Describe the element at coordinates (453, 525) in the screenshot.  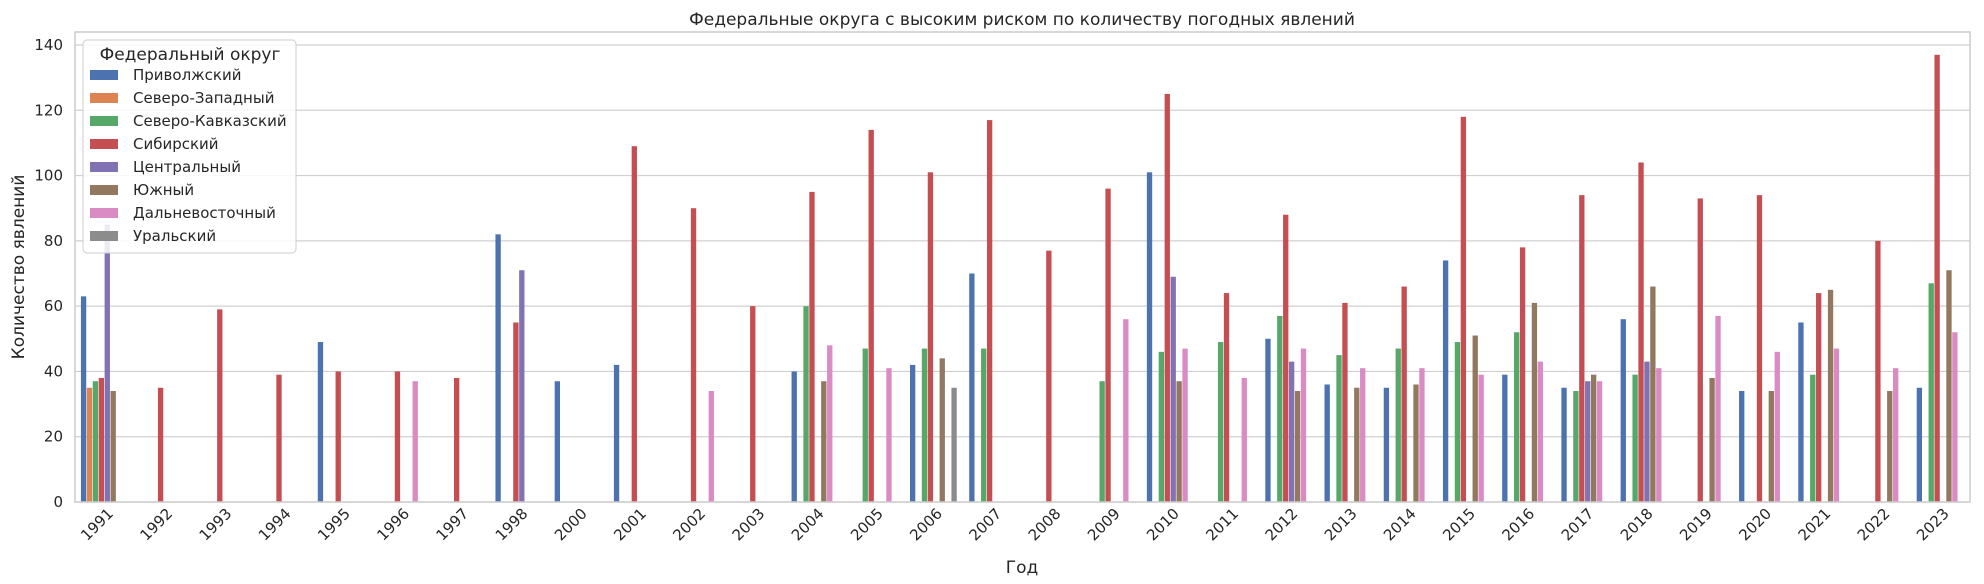
I see `x-tick-label: 1997` at that location.